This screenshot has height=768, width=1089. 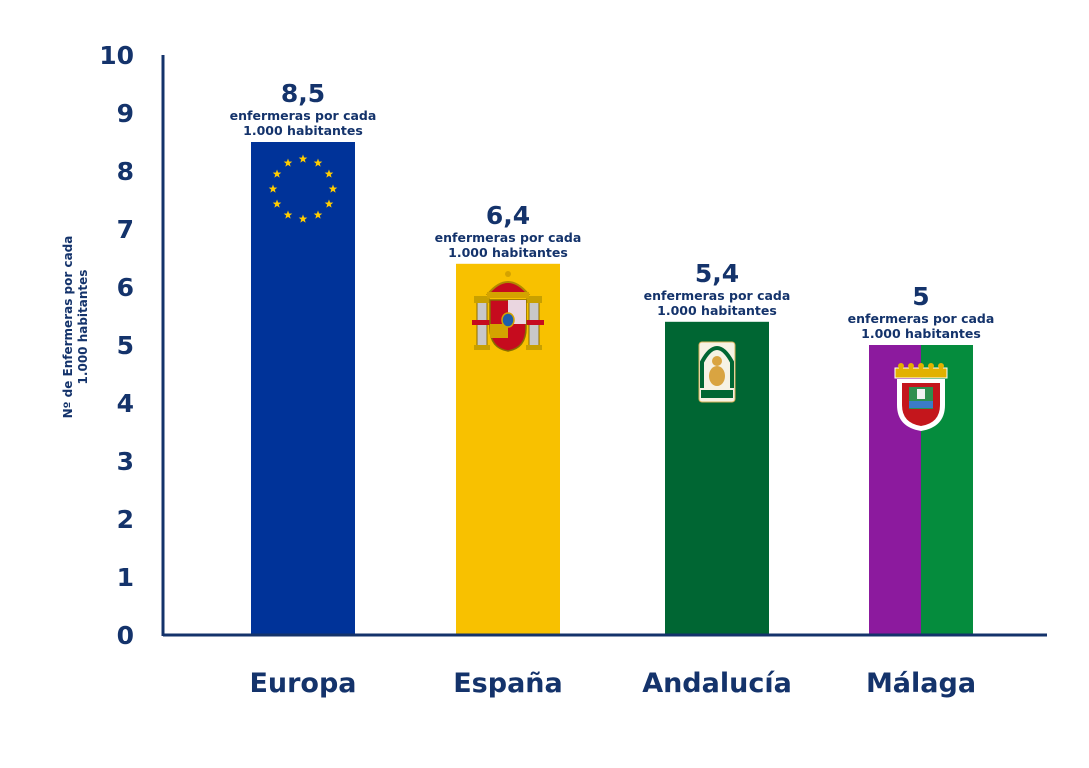 What do you see at coordinates (920, 296) in the screenshot?
I see `data-label-value: 5` at bounding box center [920, 296].